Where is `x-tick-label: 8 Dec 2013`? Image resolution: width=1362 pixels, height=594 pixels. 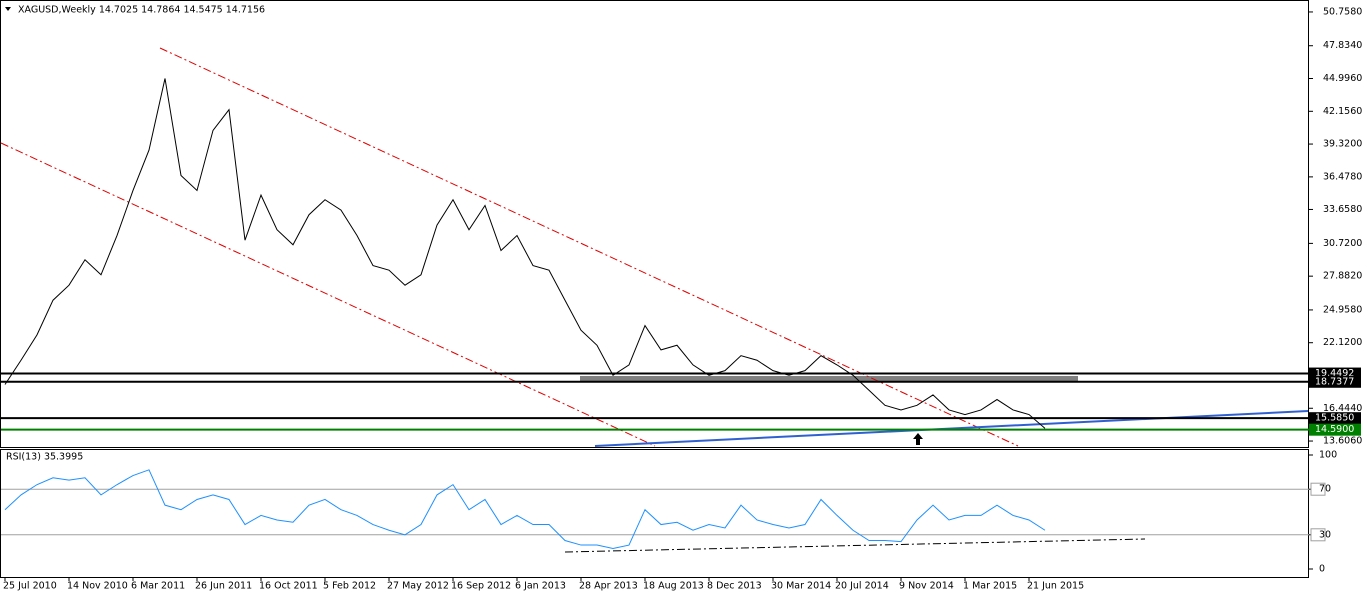 x-tick-label: 8 Dec 2013 is located at coordinates (734, 586).